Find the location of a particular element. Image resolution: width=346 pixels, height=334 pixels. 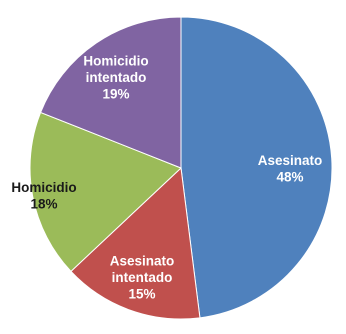

slice-percent: 15% is located at coordinates (141, 294).